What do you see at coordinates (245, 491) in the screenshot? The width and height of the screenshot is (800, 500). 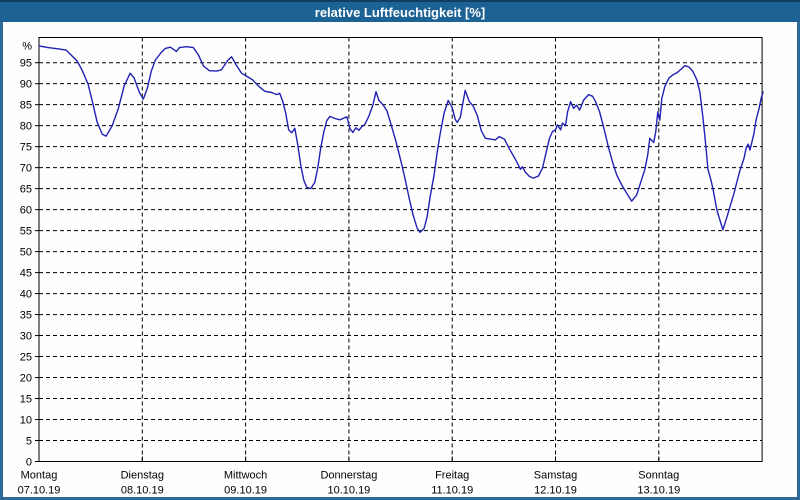 I see `x-date-label: 09.10.19` at bounding box center [245, 491].